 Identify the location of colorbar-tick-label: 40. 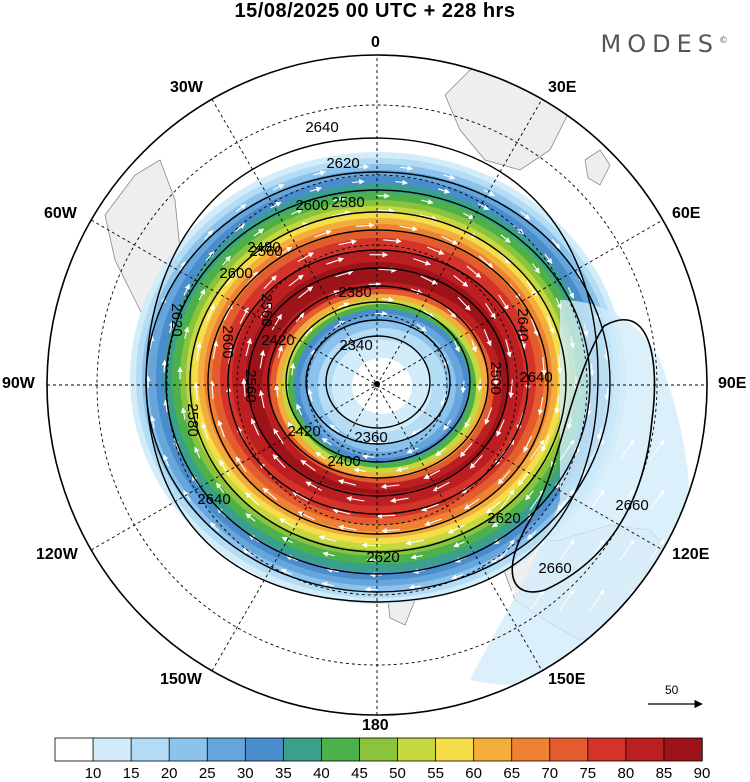
(321, 773).